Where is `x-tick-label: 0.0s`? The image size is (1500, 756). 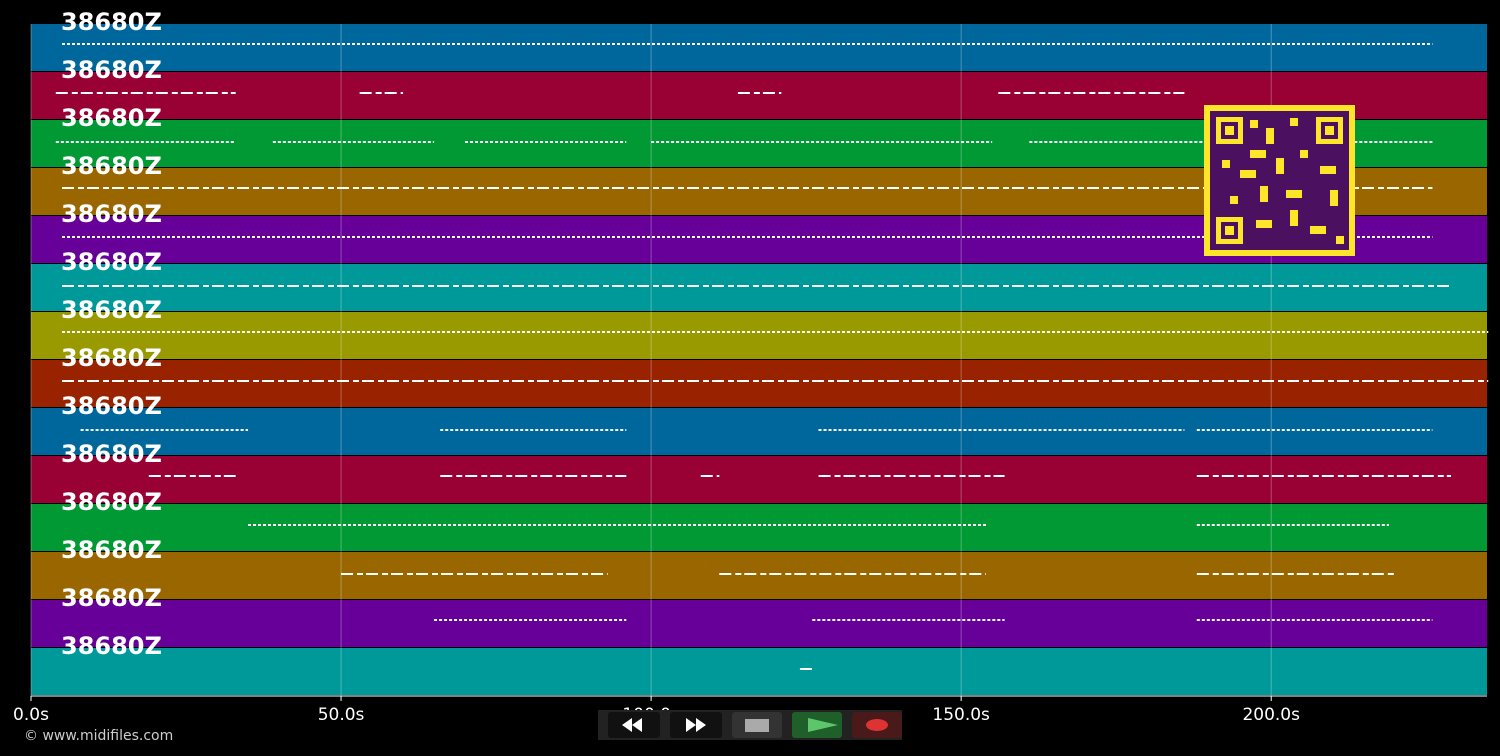 x-tick-label: 0.0s is located at coordinates (31, 715).